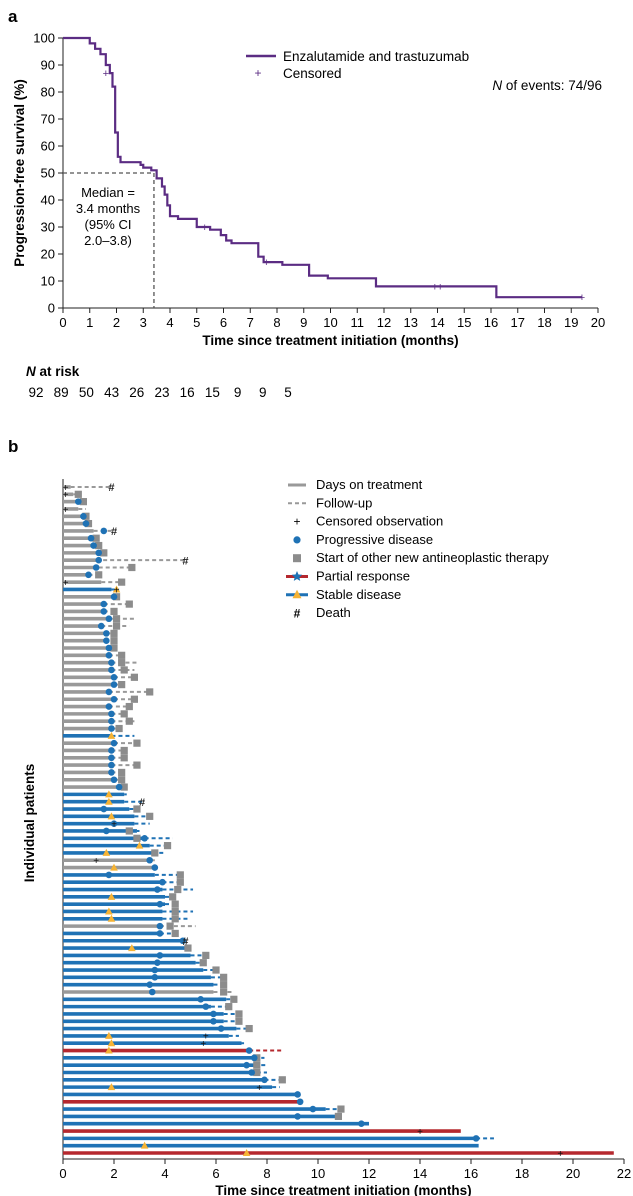  Describe the element at coordinates (238, 392) in the screenshot. I see `at-risk-value: 9` at that location.